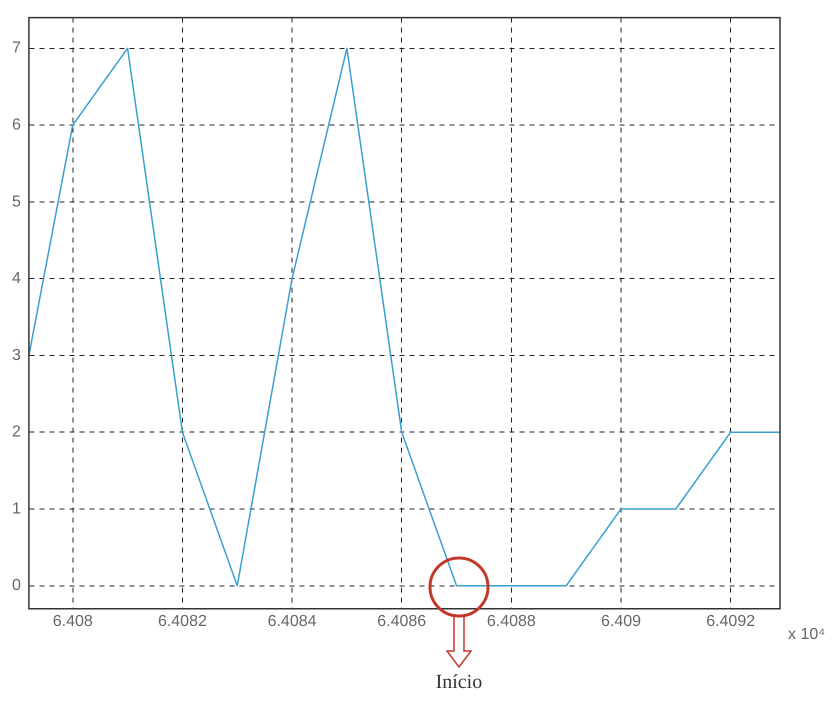 This screenshot has width=840, height=714. What do you see at coordinates (16, 201) in the screenshot?
I see `y-tick-label: 5` at bounding box center [16, 201].